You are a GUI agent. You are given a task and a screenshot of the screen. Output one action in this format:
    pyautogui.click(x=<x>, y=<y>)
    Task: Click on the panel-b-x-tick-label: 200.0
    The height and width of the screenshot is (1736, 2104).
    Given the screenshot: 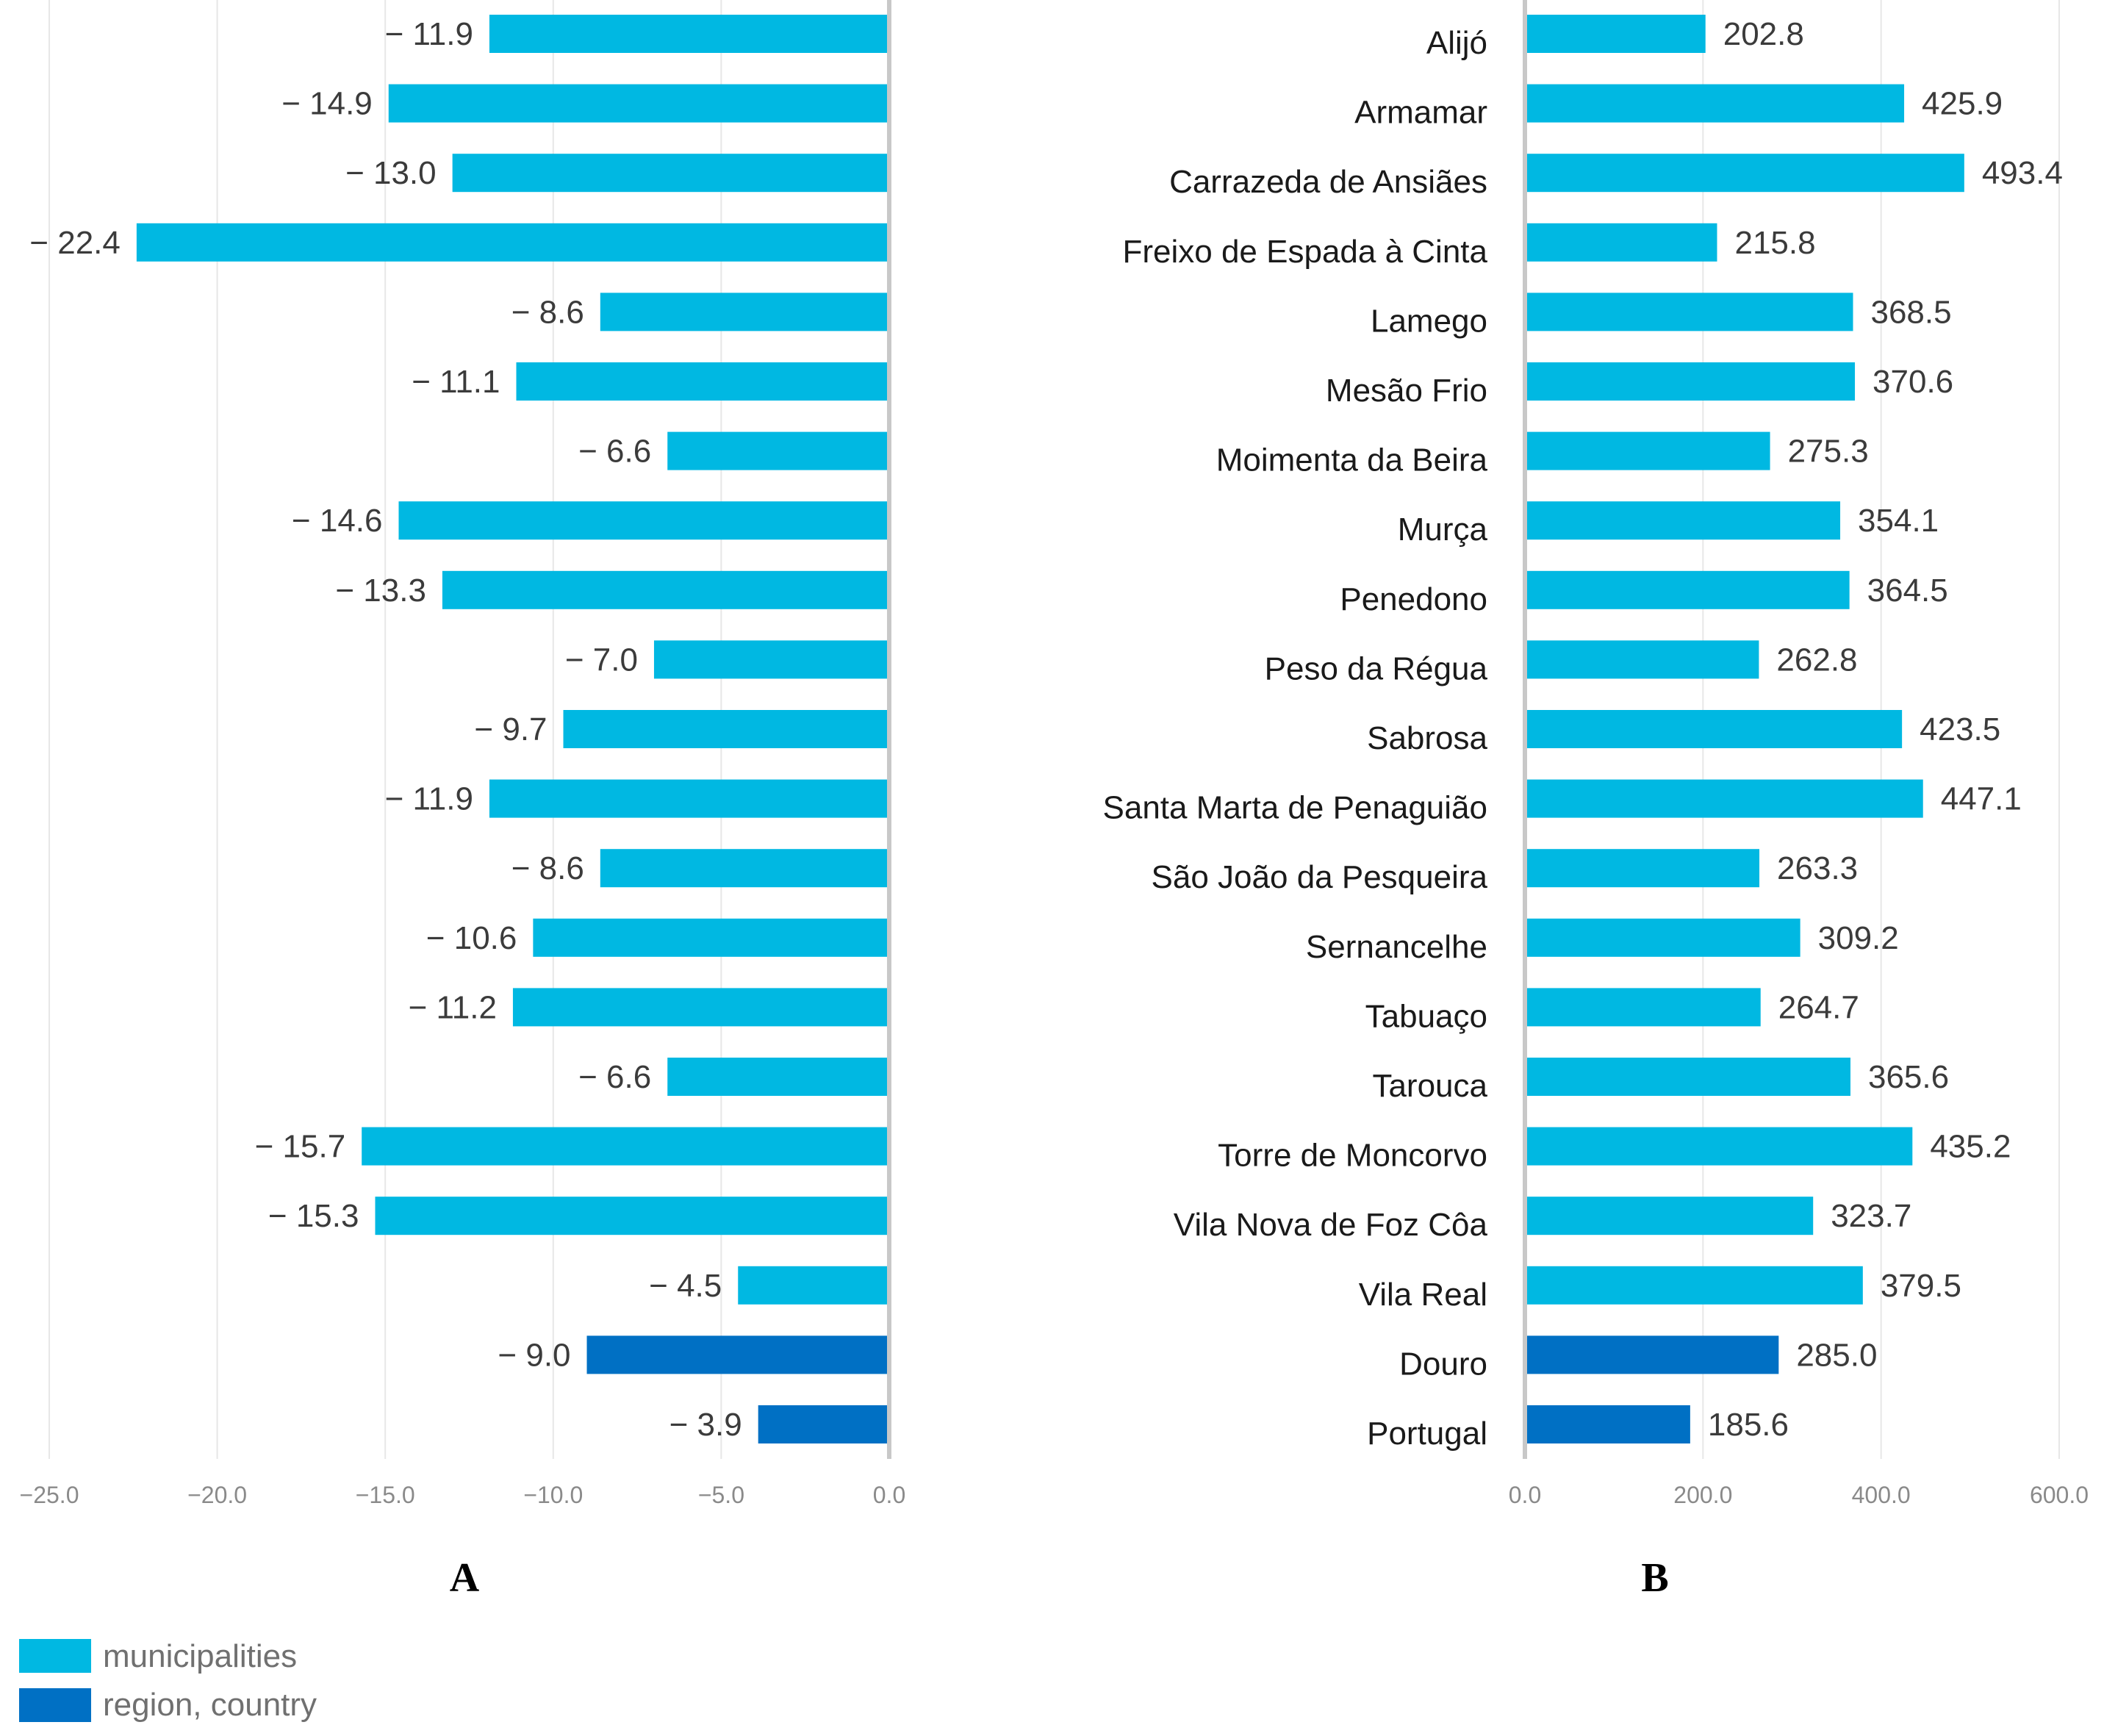 What is the action you would take?
    pyautogui.click(x=1703, y=1495)
    